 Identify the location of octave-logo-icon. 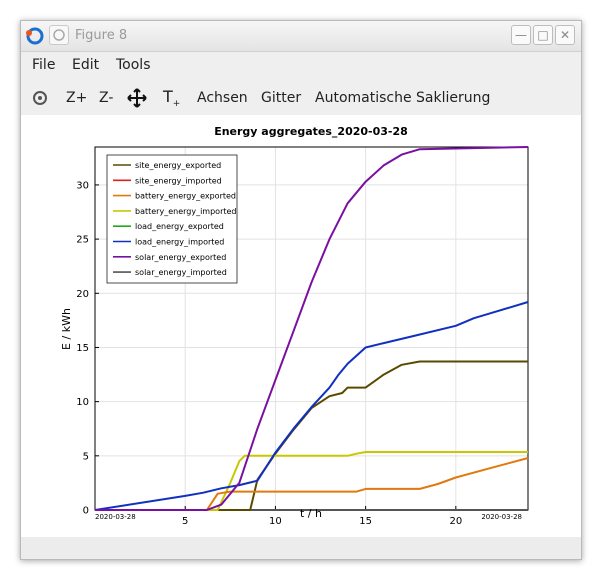
(35, 36).